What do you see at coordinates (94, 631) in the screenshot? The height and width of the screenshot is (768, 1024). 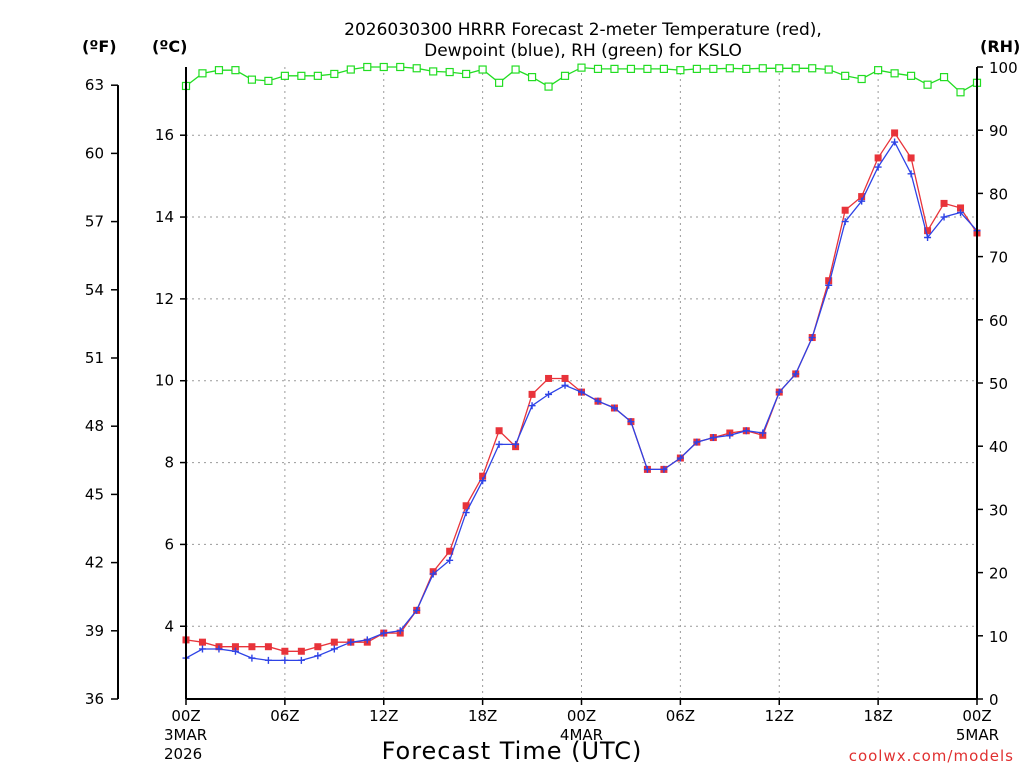 I see `fahrenheit-tick-label: 39` at bounding box center [94, 631].